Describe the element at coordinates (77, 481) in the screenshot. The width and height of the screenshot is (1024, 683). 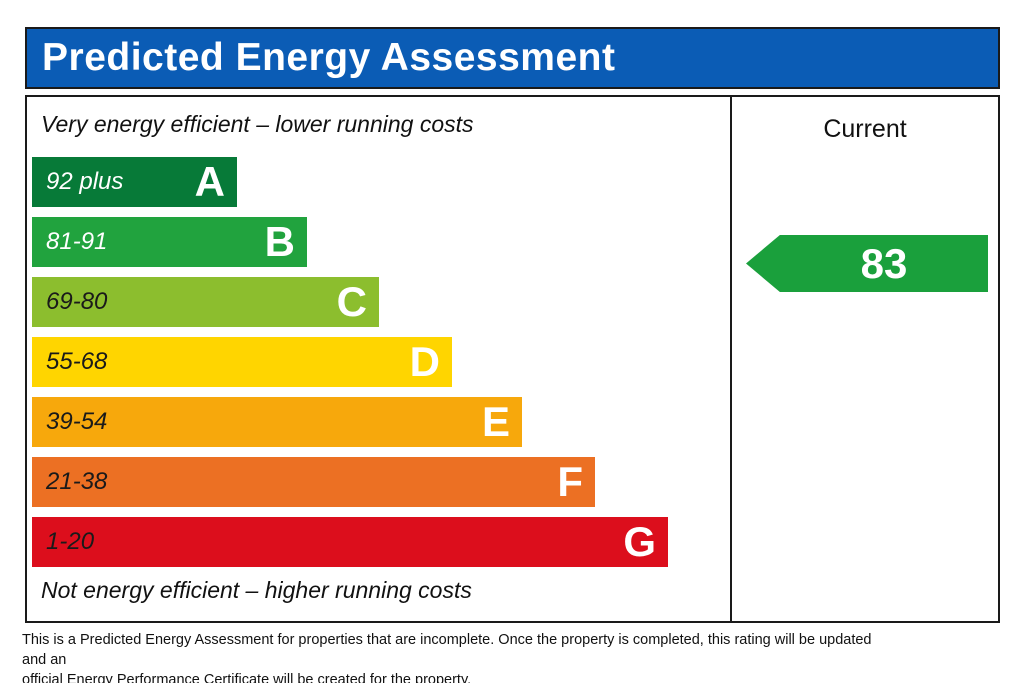
I see `band-range: 21-38` at that location.